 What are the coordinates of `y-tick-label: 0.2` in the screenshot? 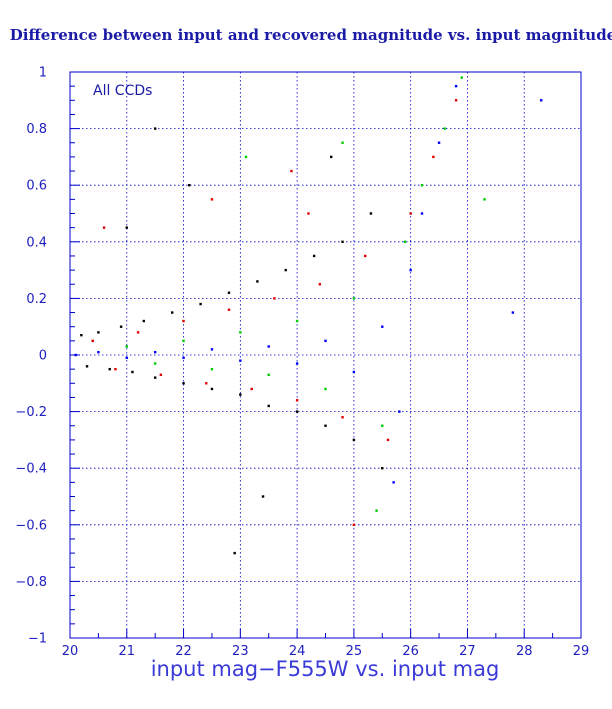 It's located at (36, 299).